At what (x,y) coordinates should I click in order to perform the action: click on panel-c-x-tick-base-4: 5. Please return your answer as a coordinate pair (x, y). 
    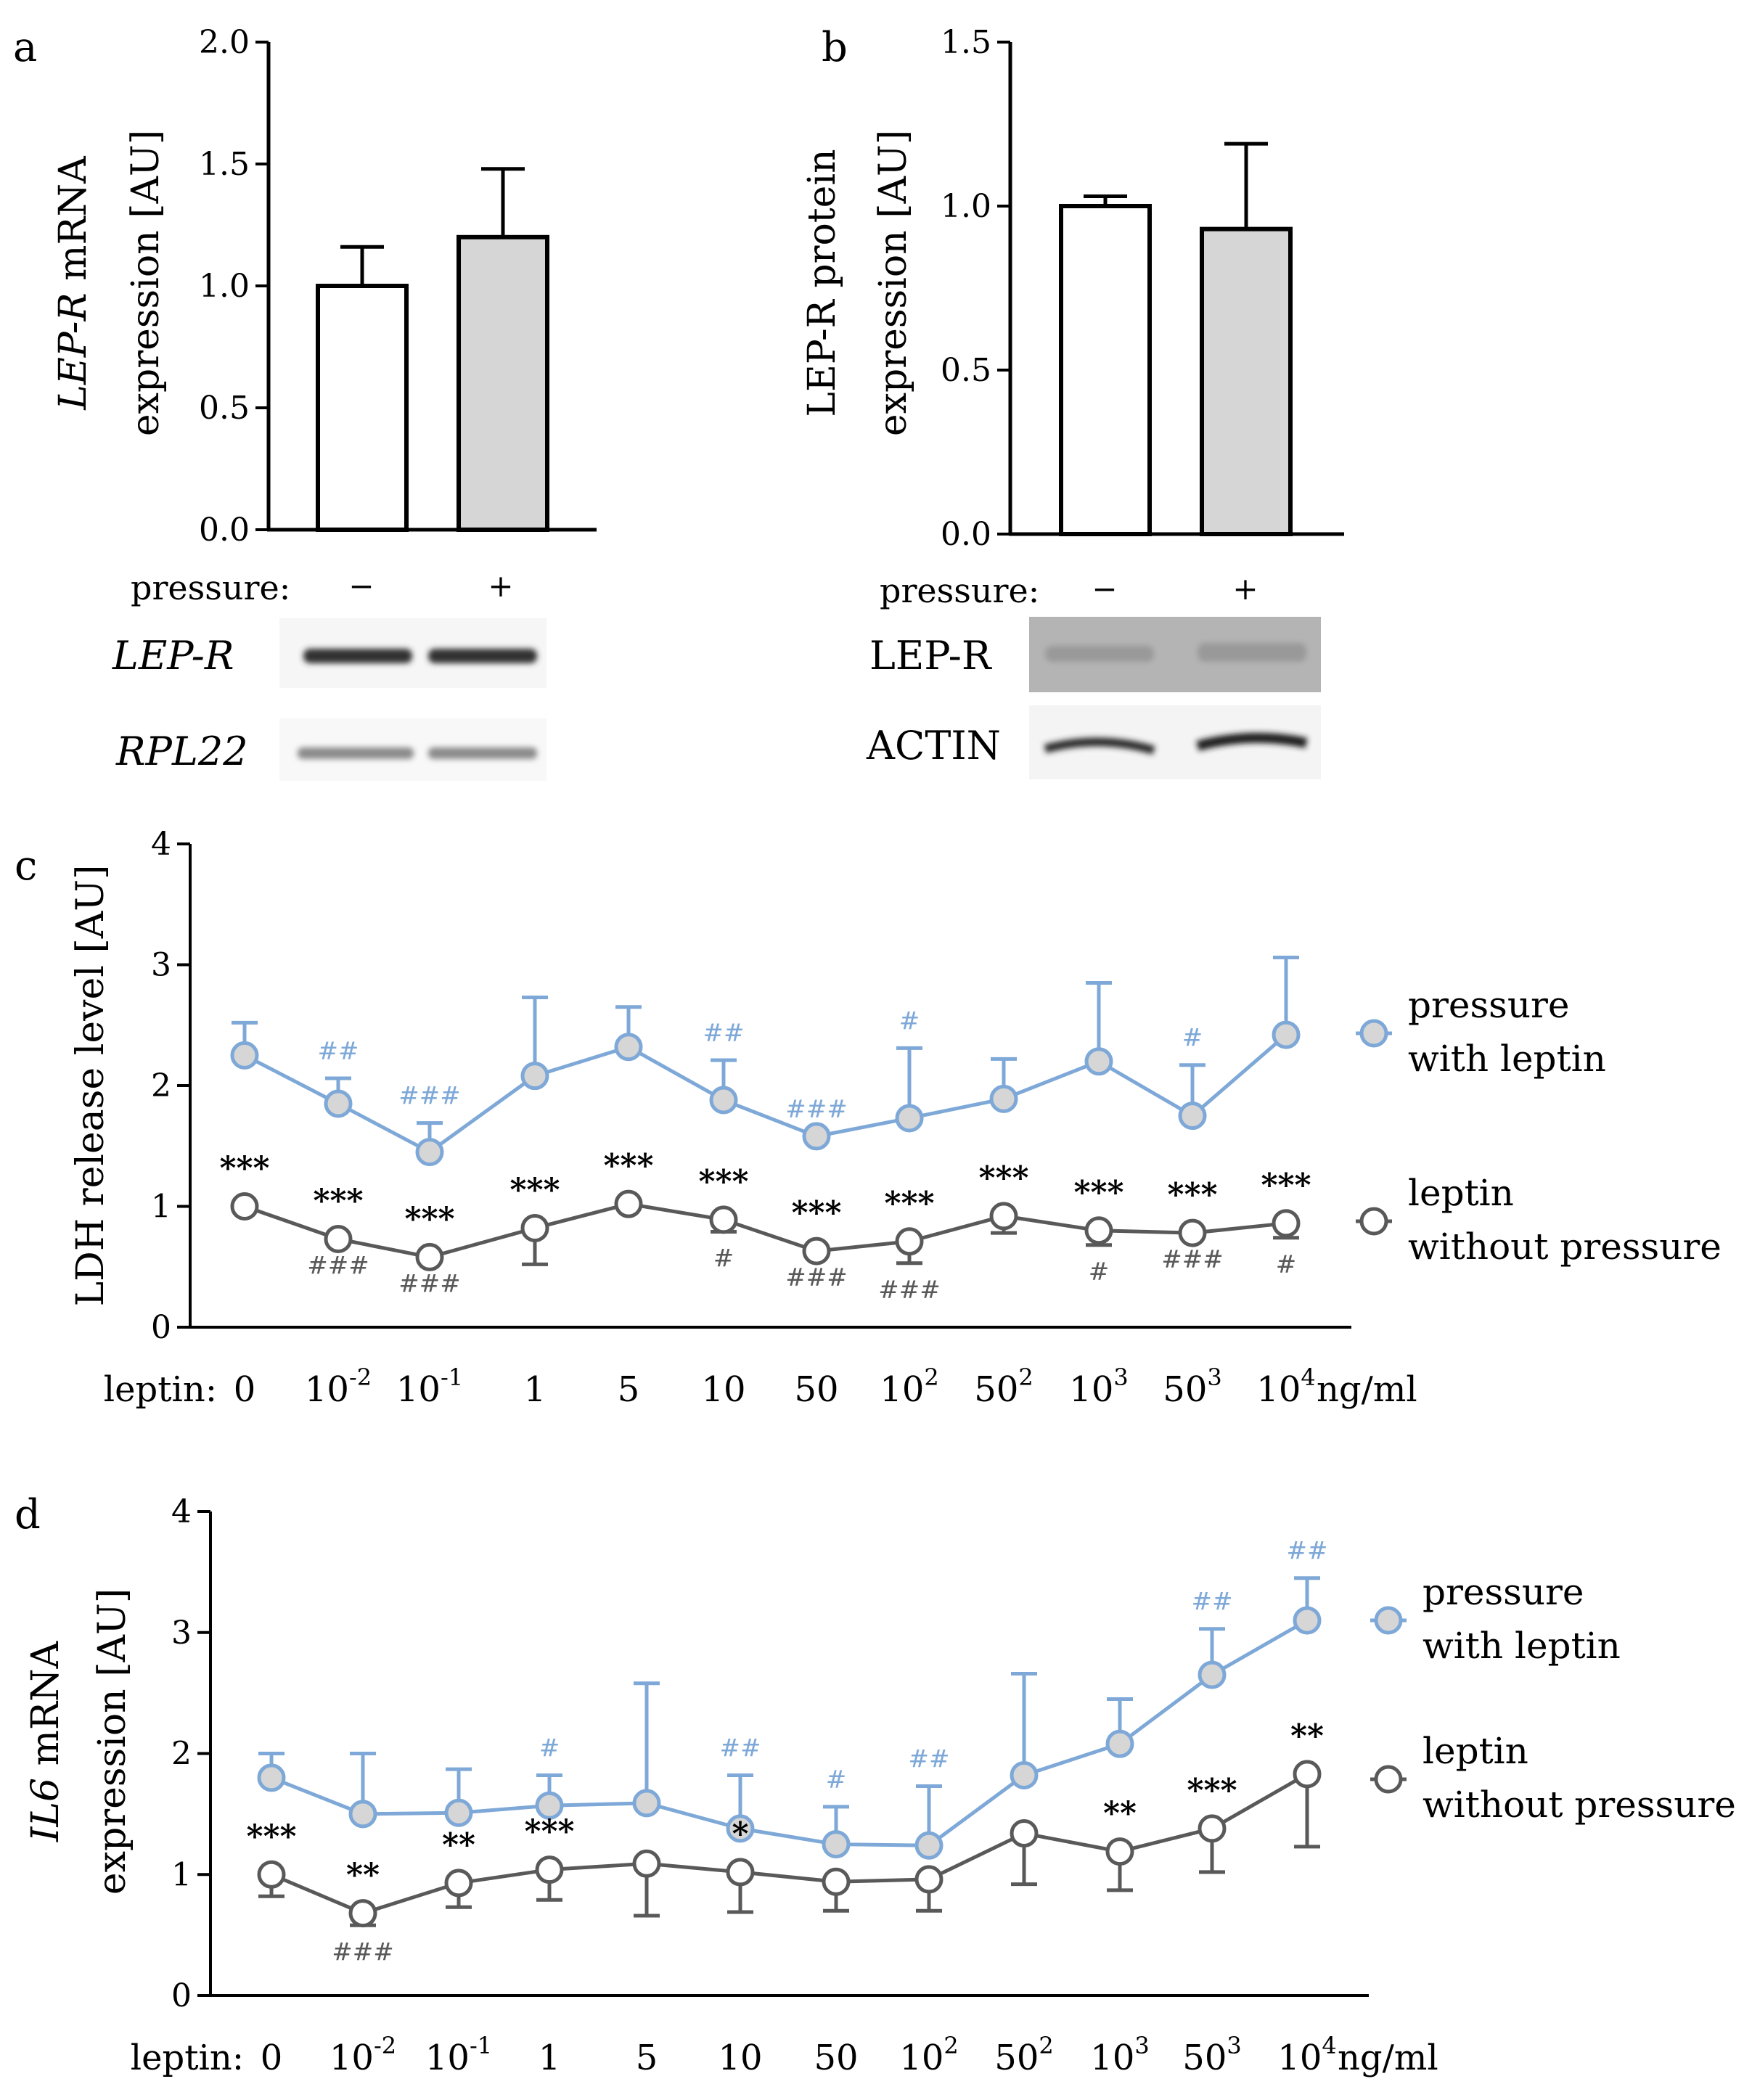
    Looking at the image, I should click on (629, 1389).